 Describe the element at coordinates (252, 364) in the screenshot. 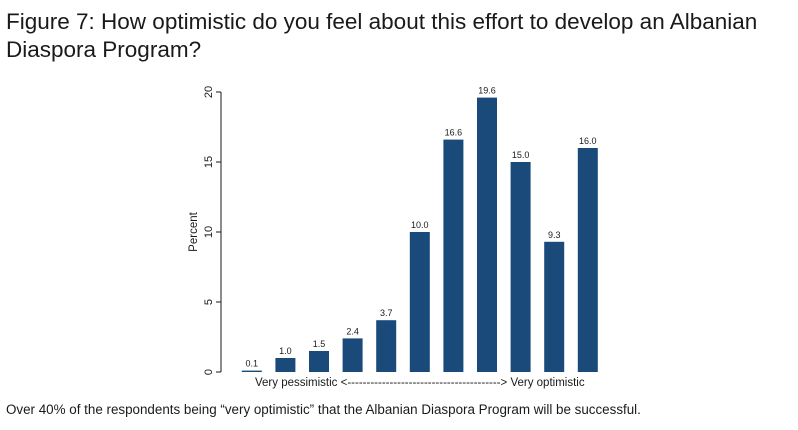

I see `bar-value-label: 0.1` at that location.